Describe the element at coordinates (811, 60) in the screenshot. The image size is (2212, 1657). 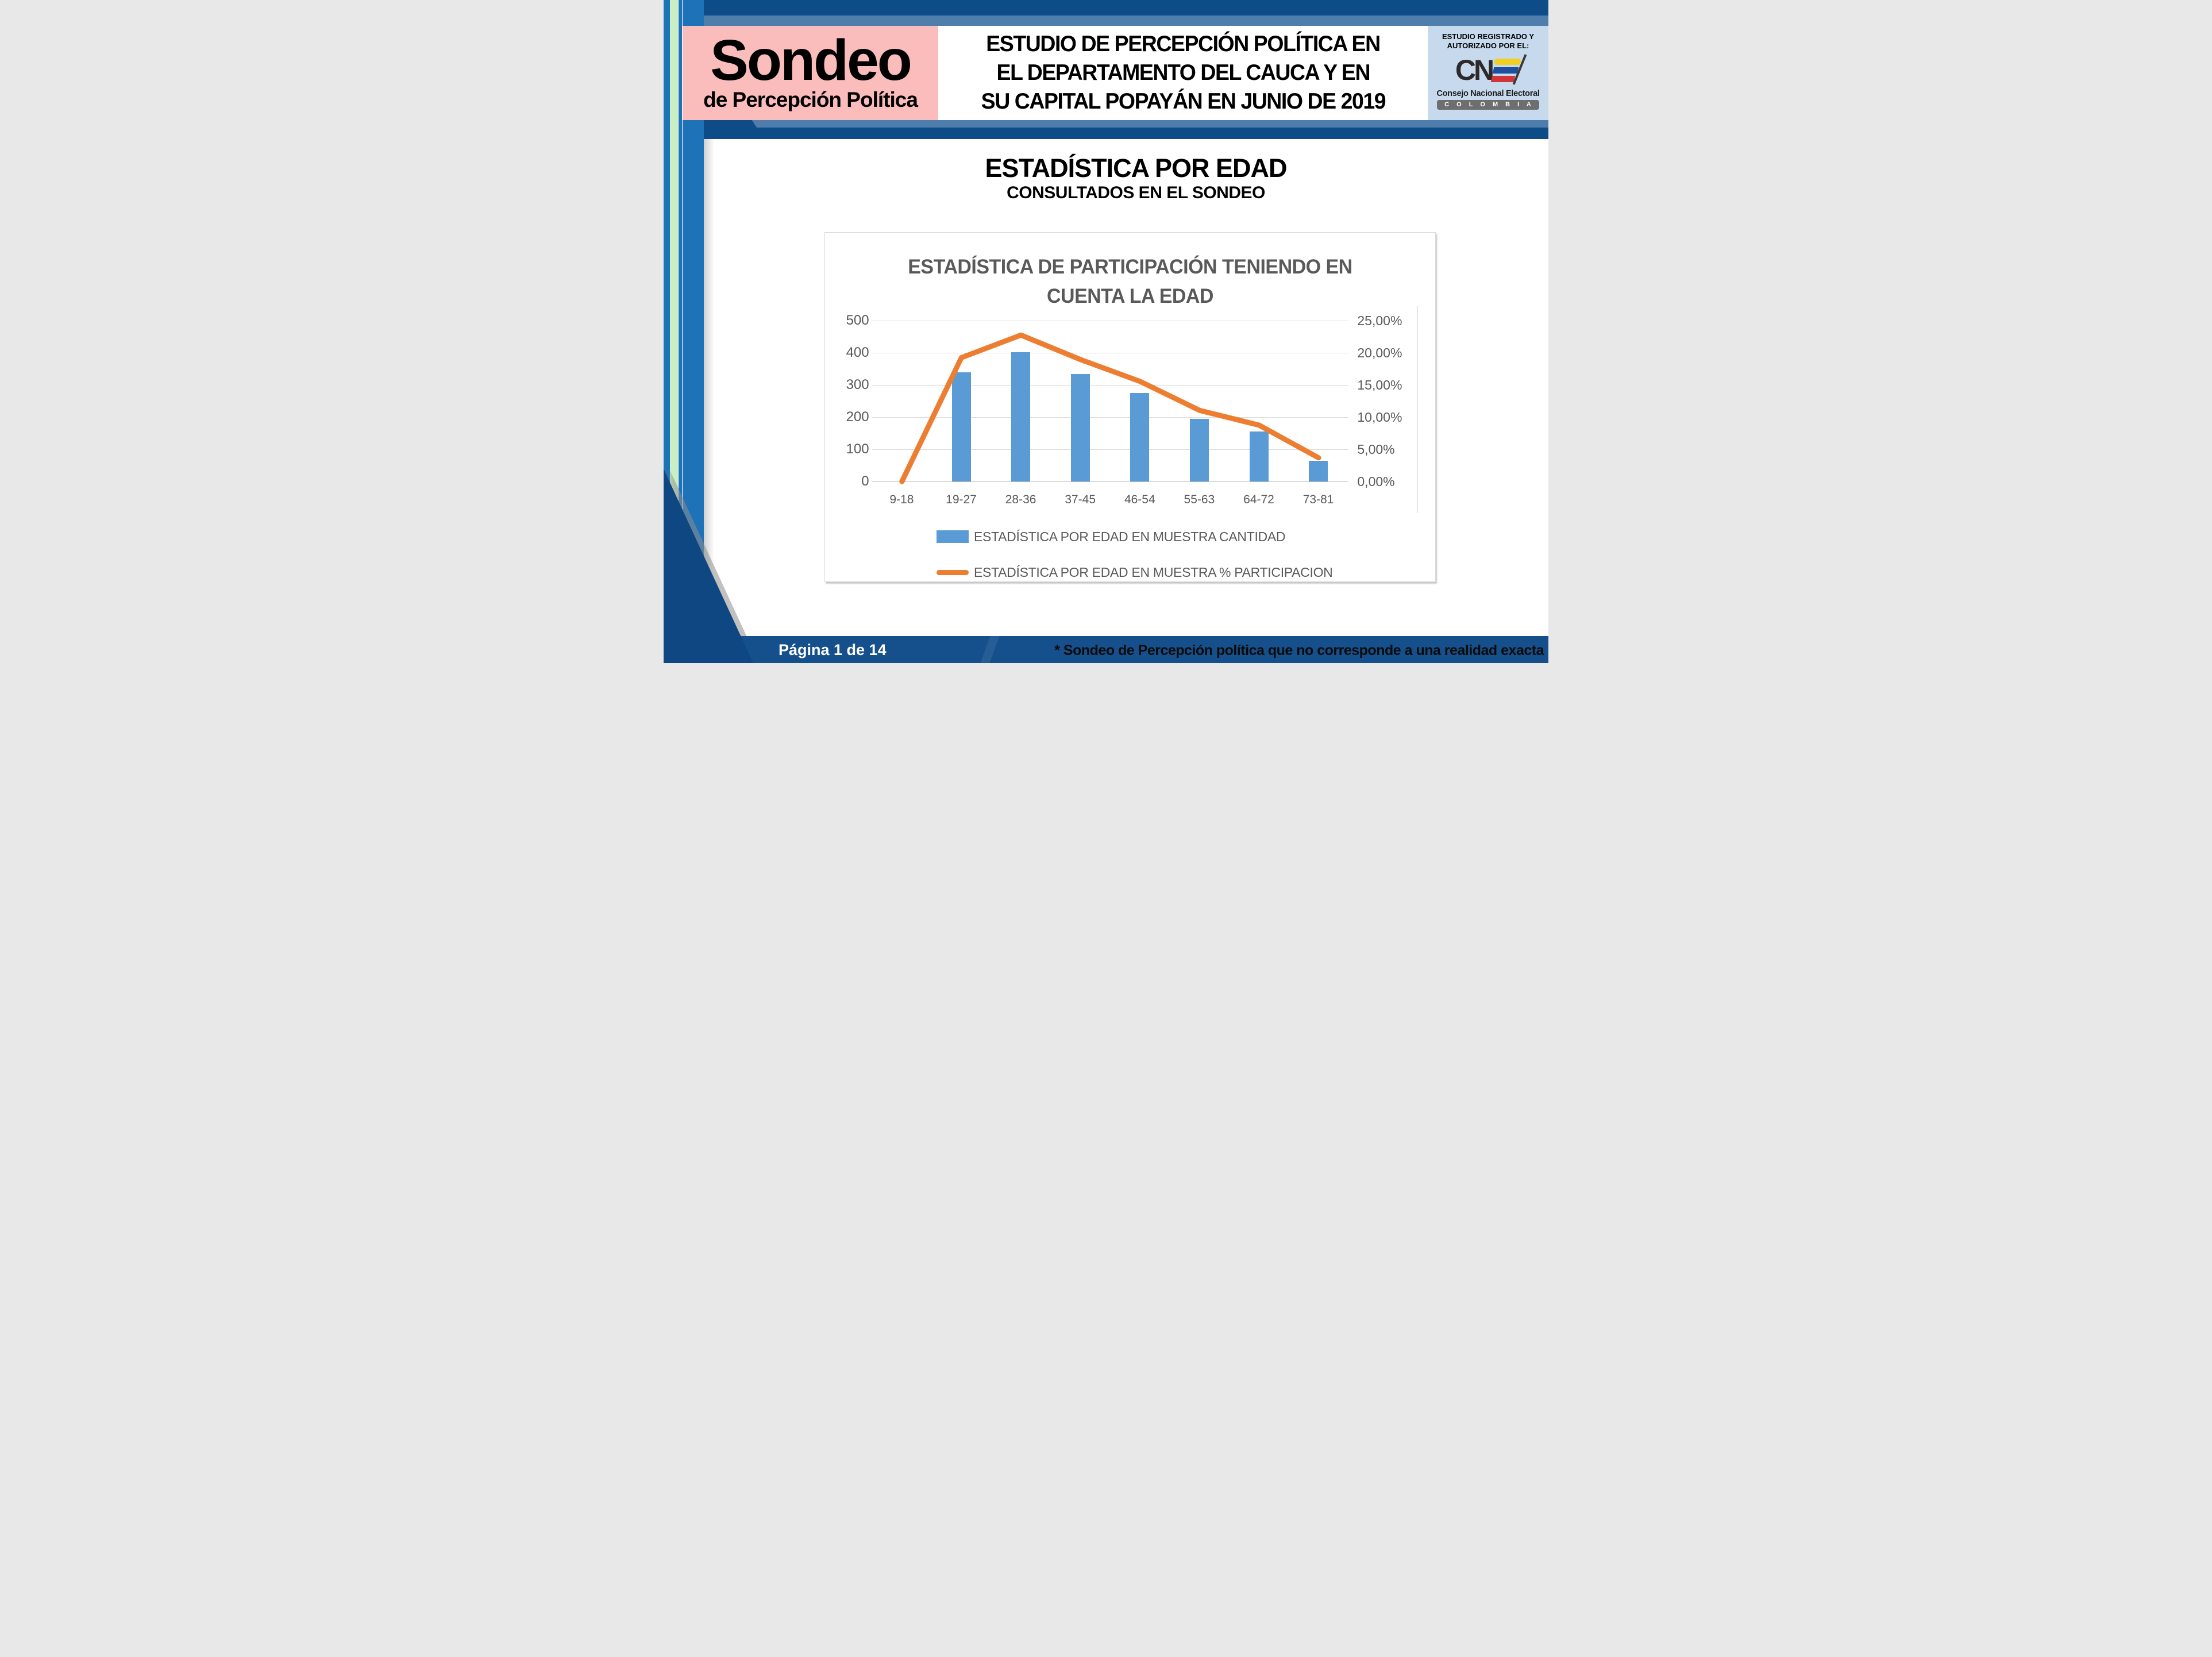
I see `sondeo-logo-title: Sondeo` at that location.